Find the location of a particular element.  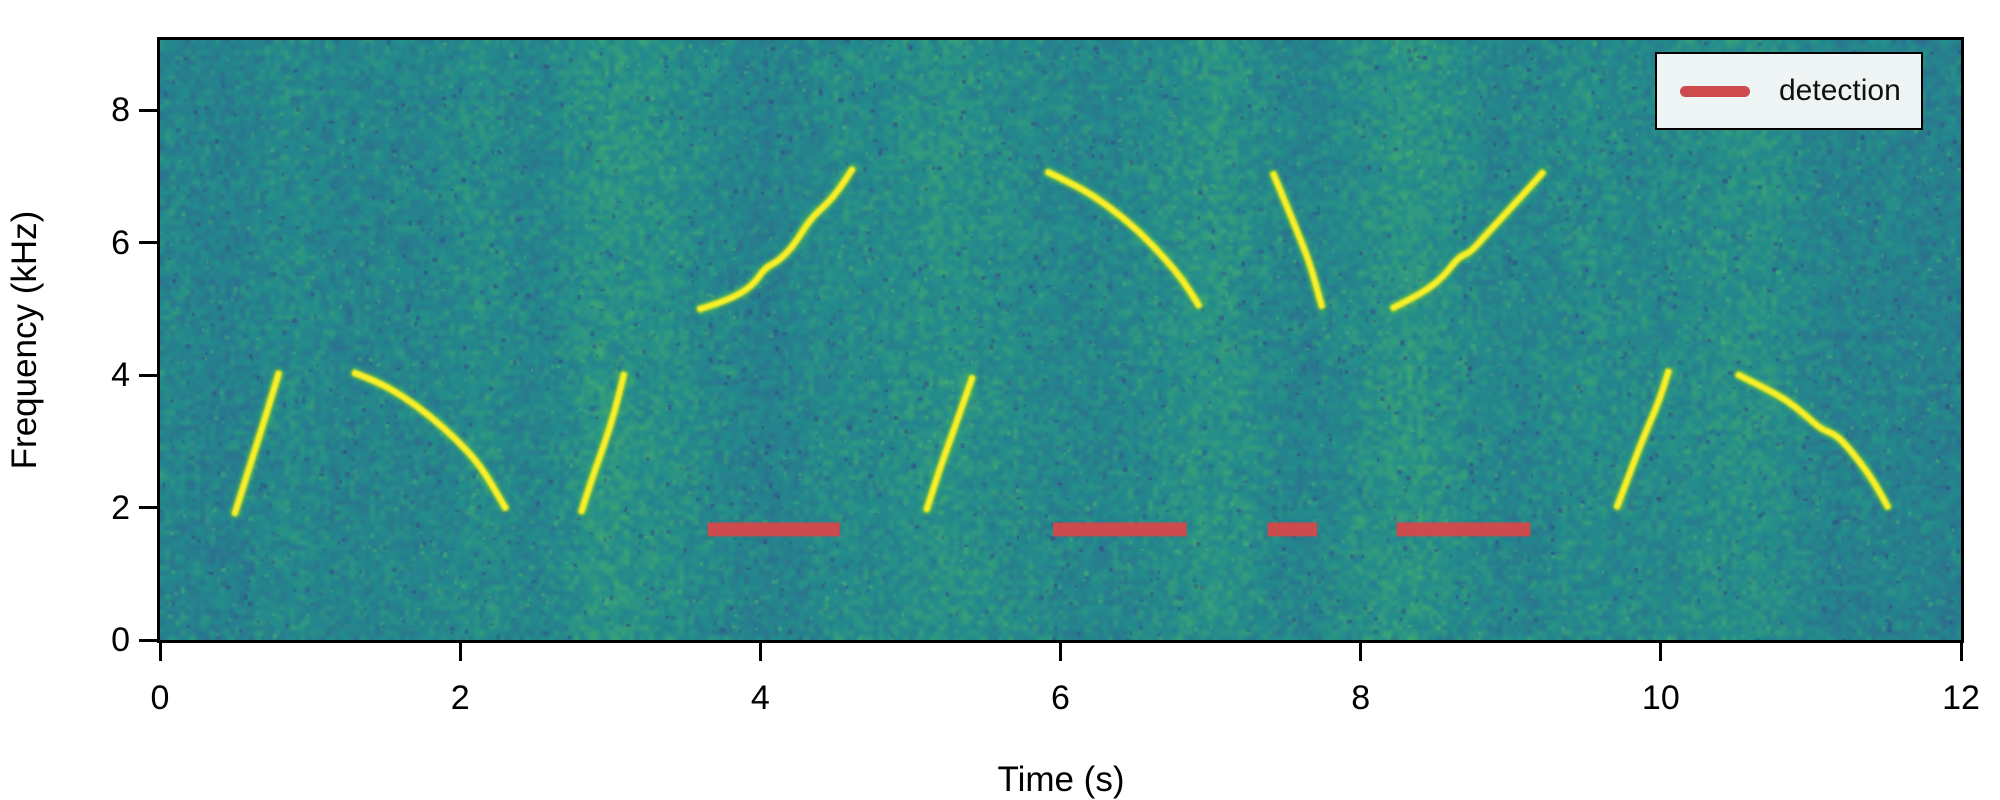

x-tick-label: 0 is located at coordinates (160, 698).